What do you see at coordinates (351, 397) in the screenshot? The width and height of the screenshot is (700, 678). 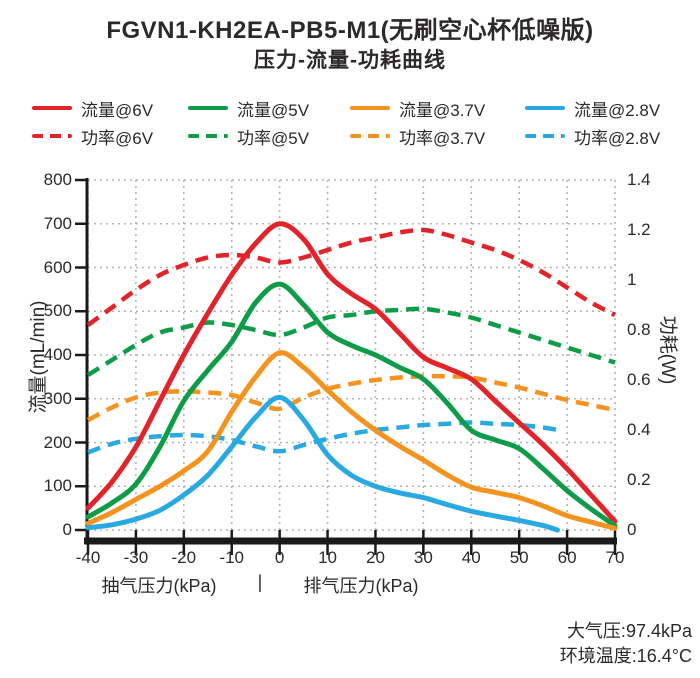 I see `curve-power-3.7v` at bounding box center [351, 397].